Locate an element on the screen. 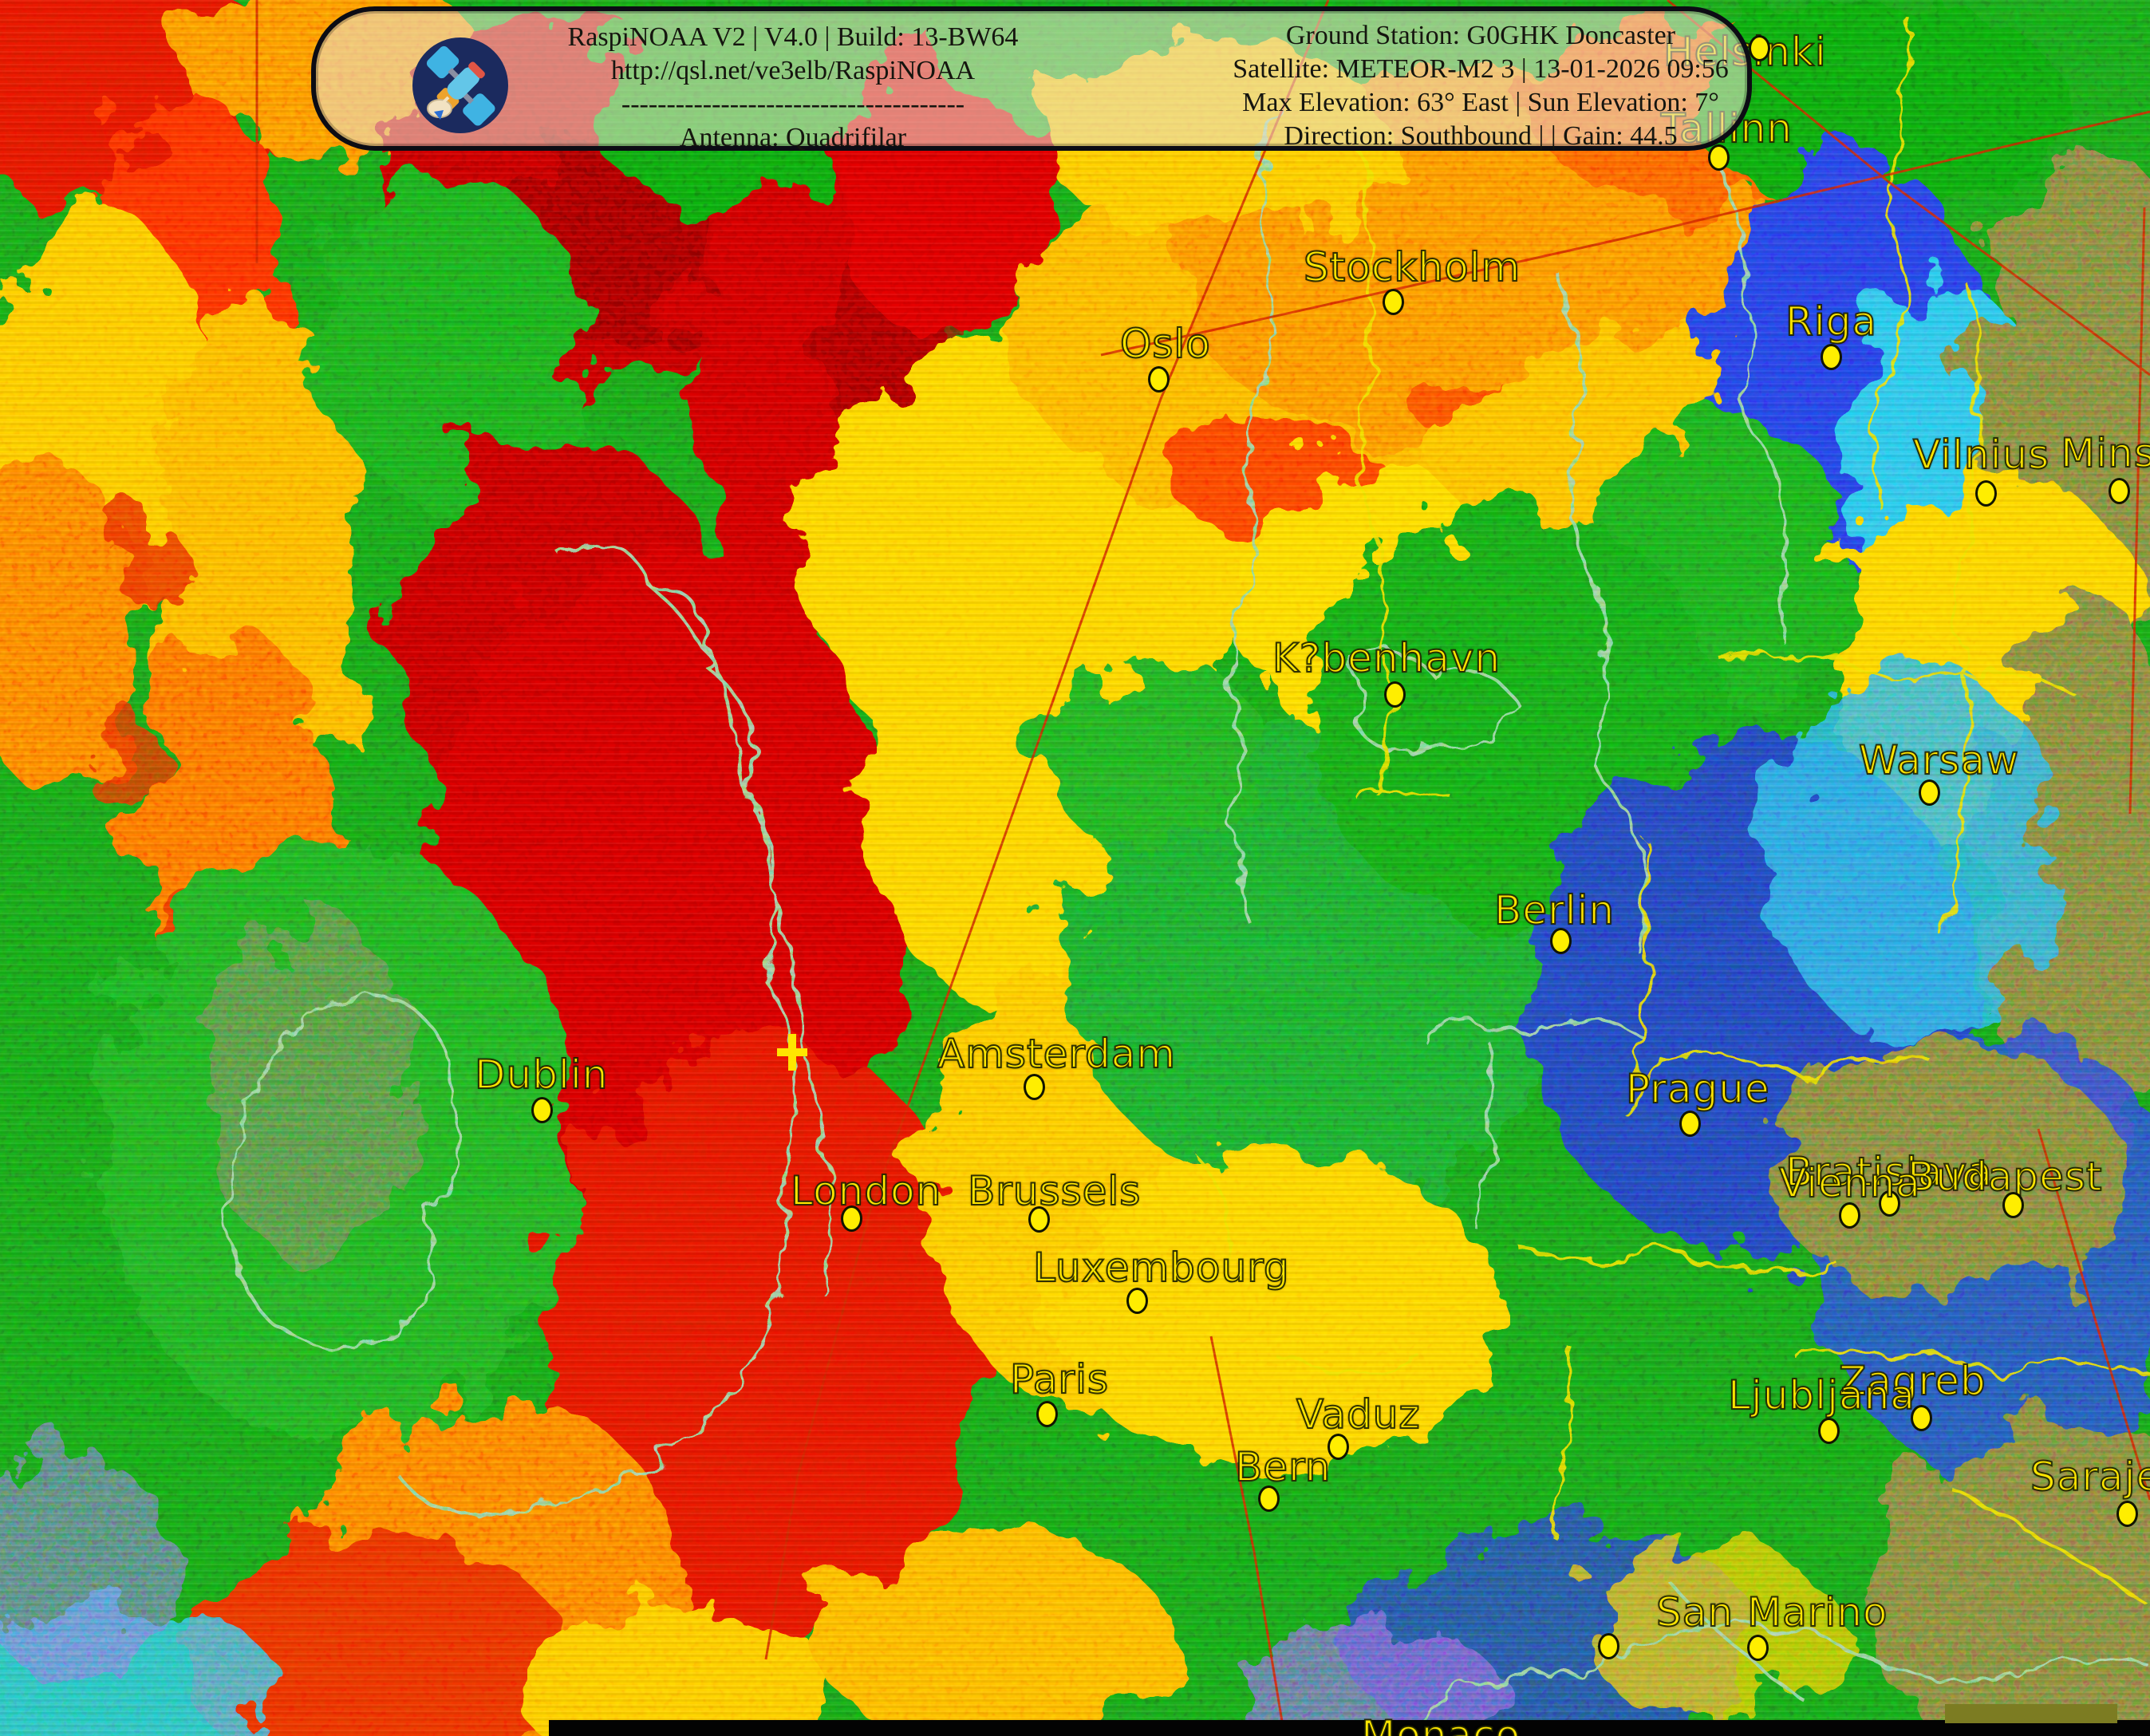 This screenshot has width=2150, height=1736. city-label: Stockholm is located at coordinates (1412, 267).